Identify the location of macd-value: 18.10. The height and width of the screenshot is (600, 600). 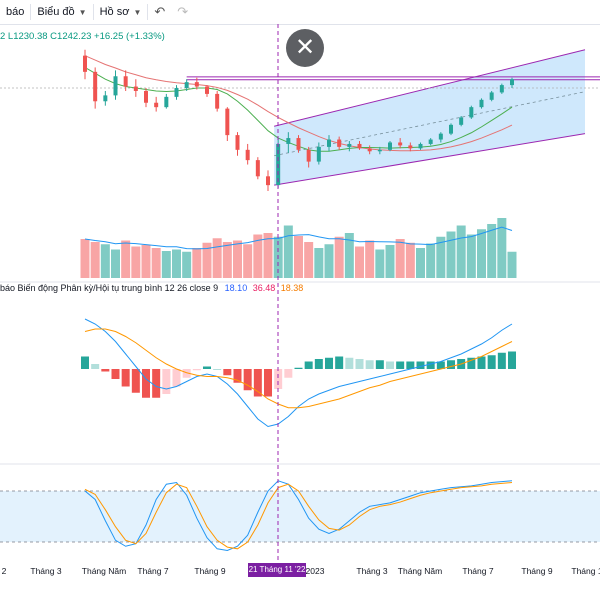
(236, 288).